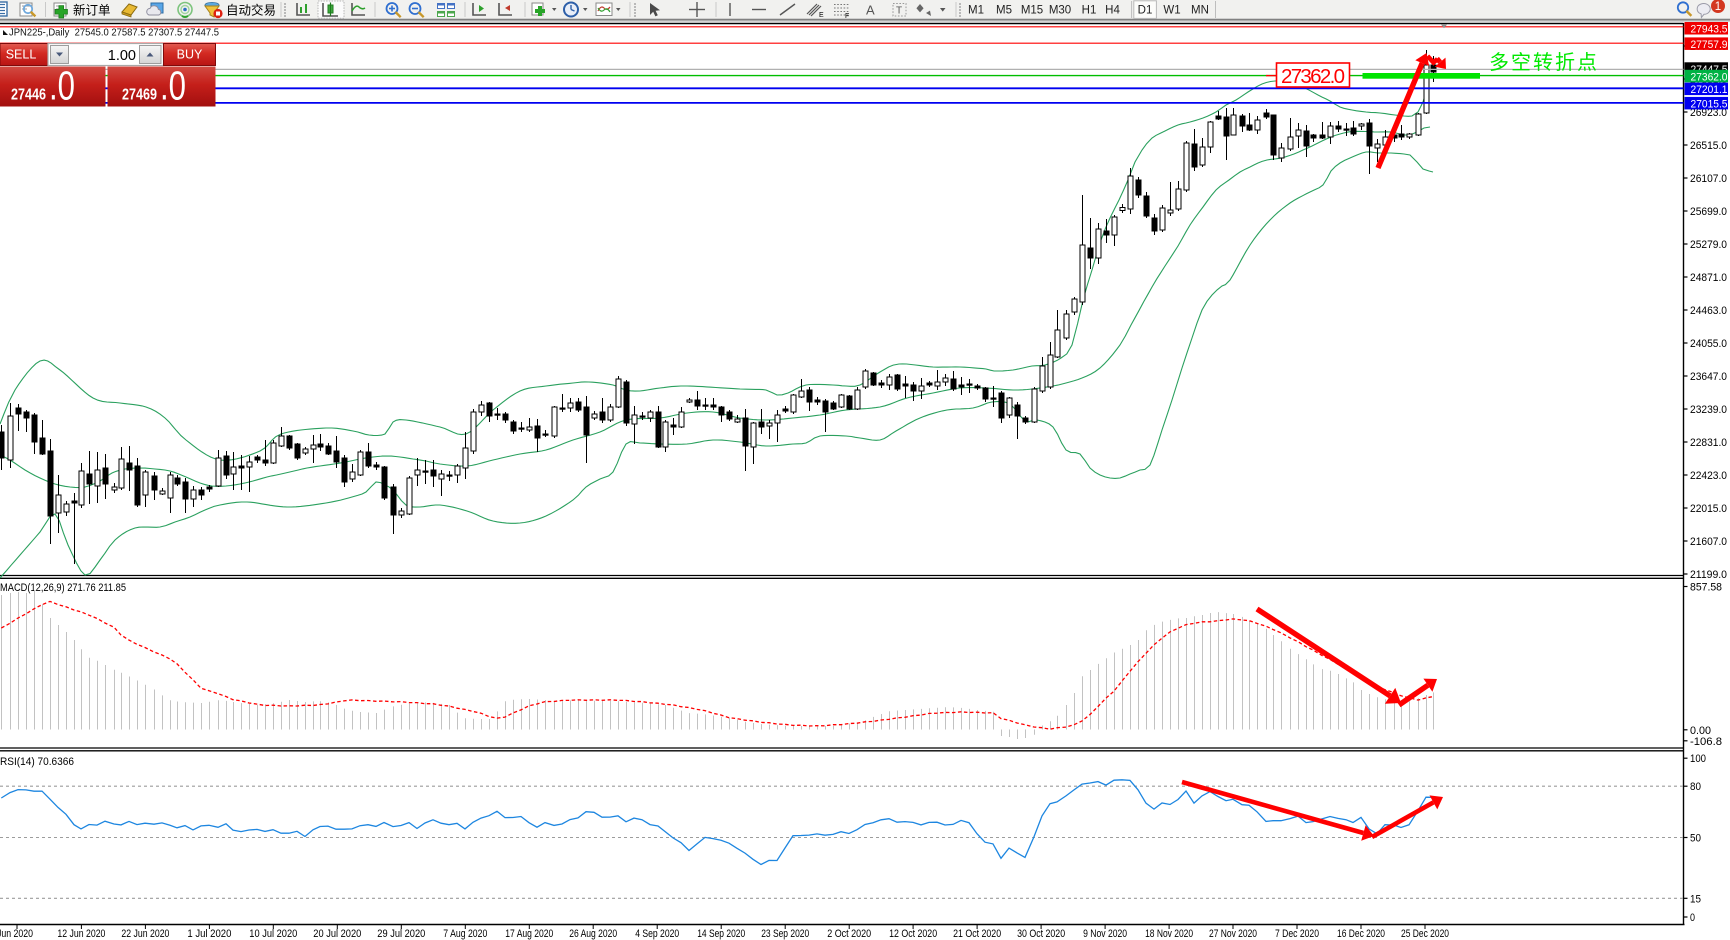  What do you see at coordinates (1695, 839) in the screenshot?
I see `svg-text: 50` at bounding box center [1695, 839].